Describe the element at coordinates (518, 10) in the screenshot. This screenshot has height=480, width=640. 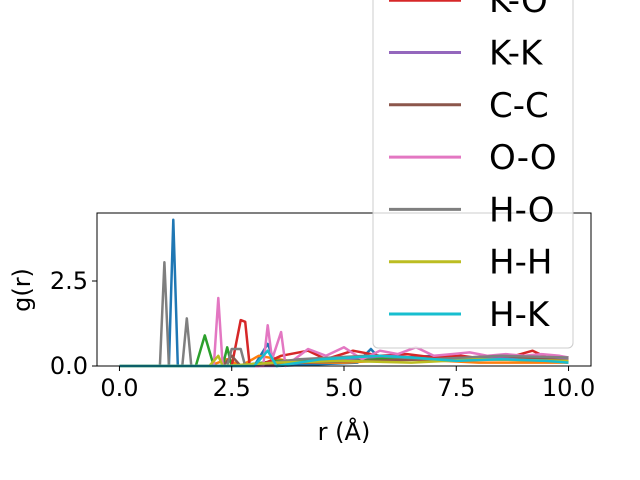
I see `legend-label-k-o: K-O` at that location.